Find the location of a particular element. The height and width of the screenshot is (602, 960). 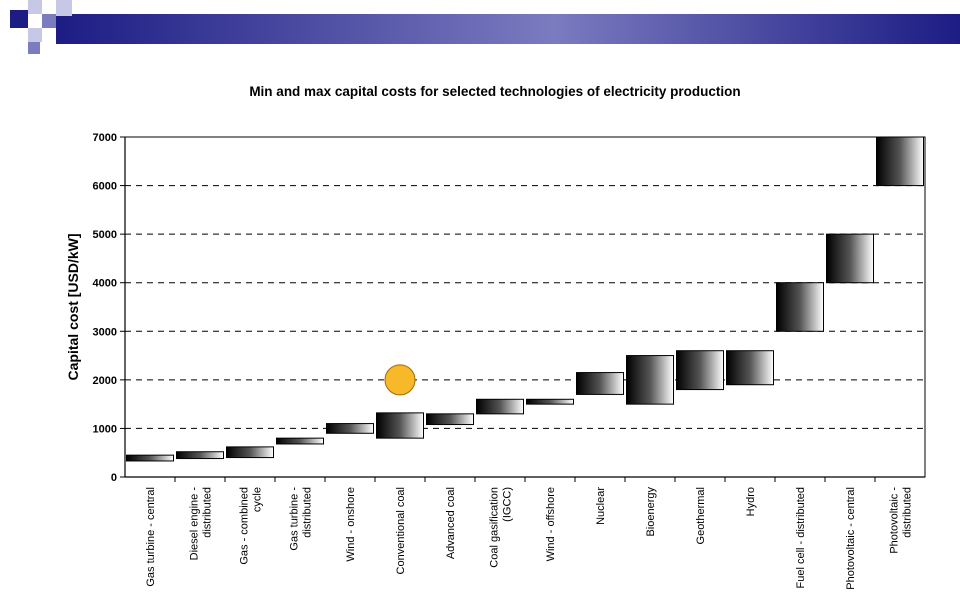

y-tick-label: 0 is located at coordinates (114, 478).